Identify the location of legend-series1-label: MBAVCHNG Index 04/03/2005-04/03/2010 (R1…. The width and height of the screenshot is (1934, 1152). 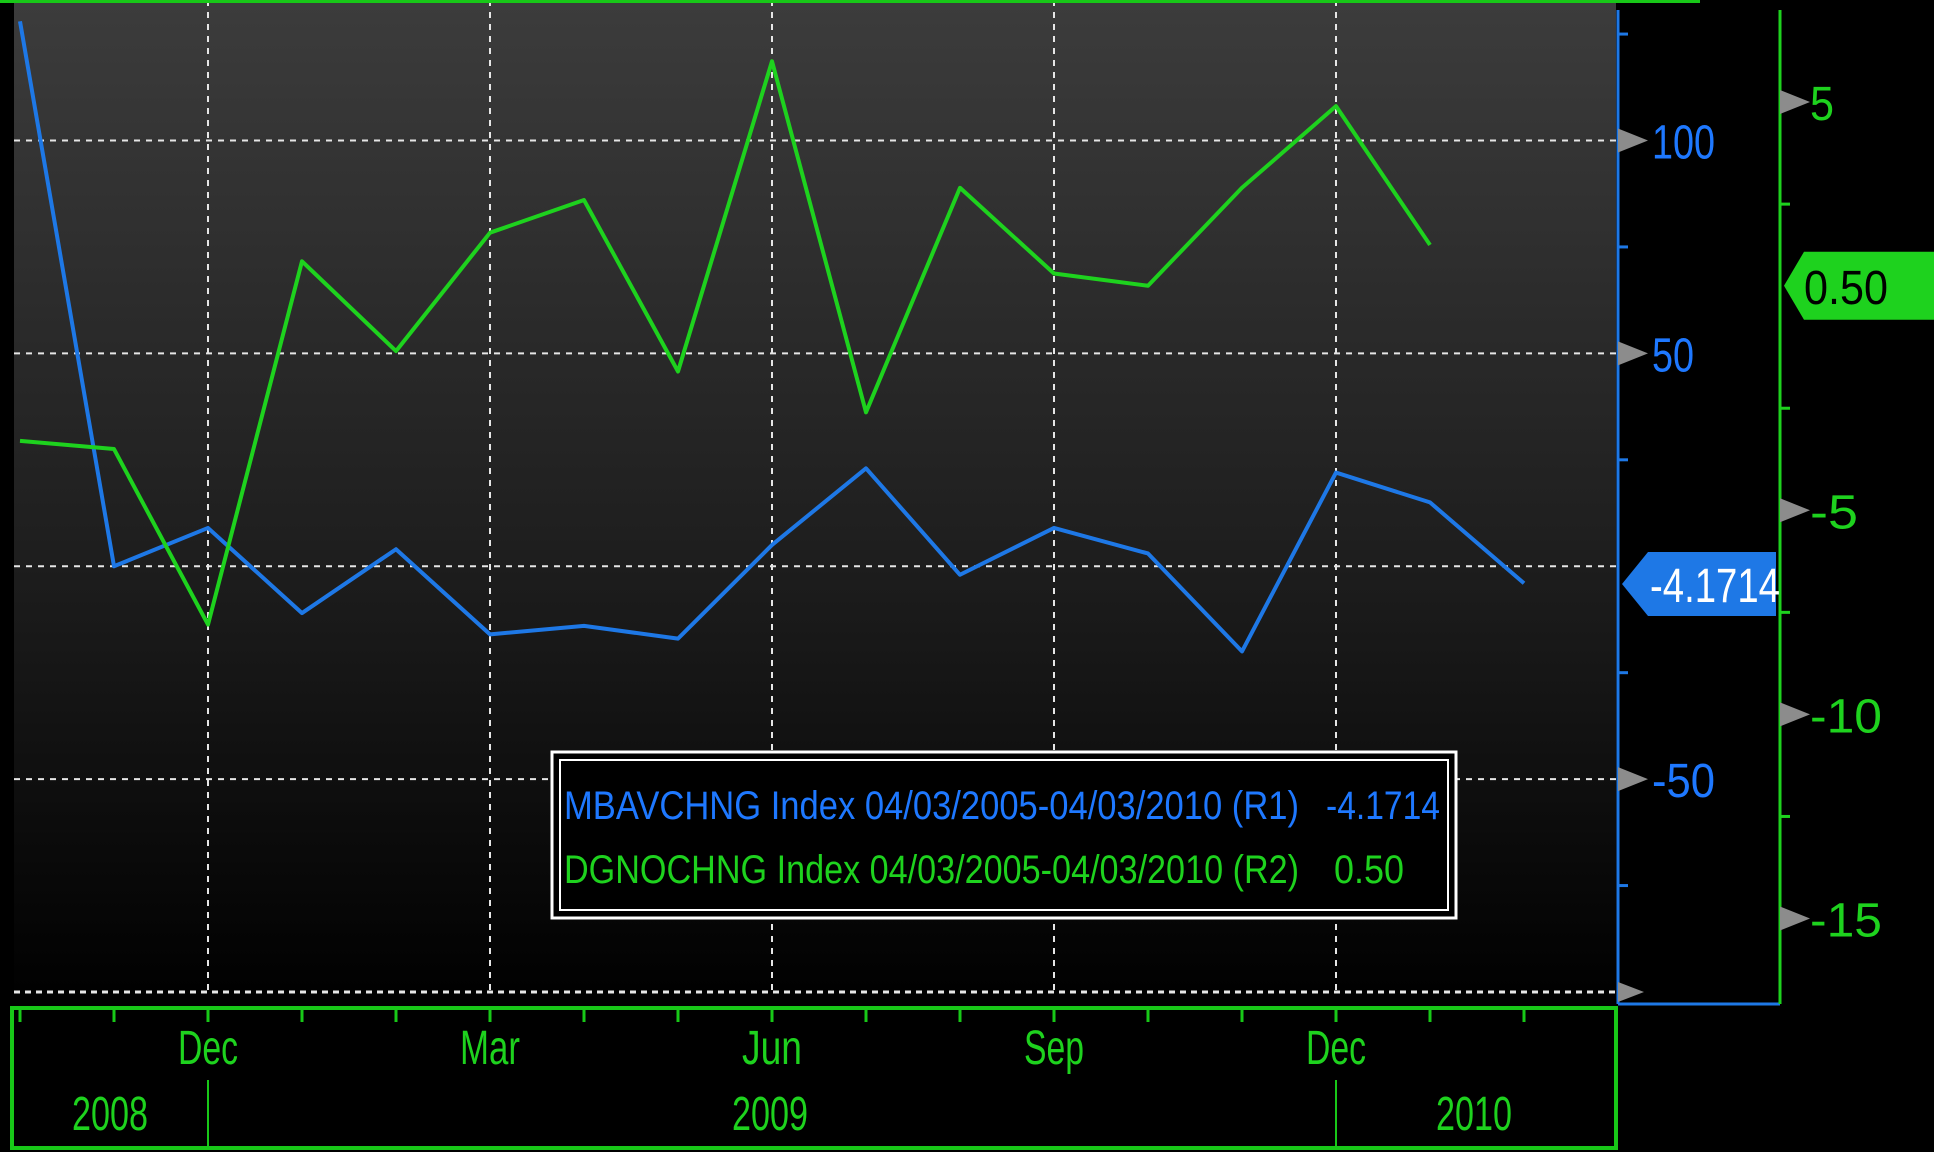
(931, 806).